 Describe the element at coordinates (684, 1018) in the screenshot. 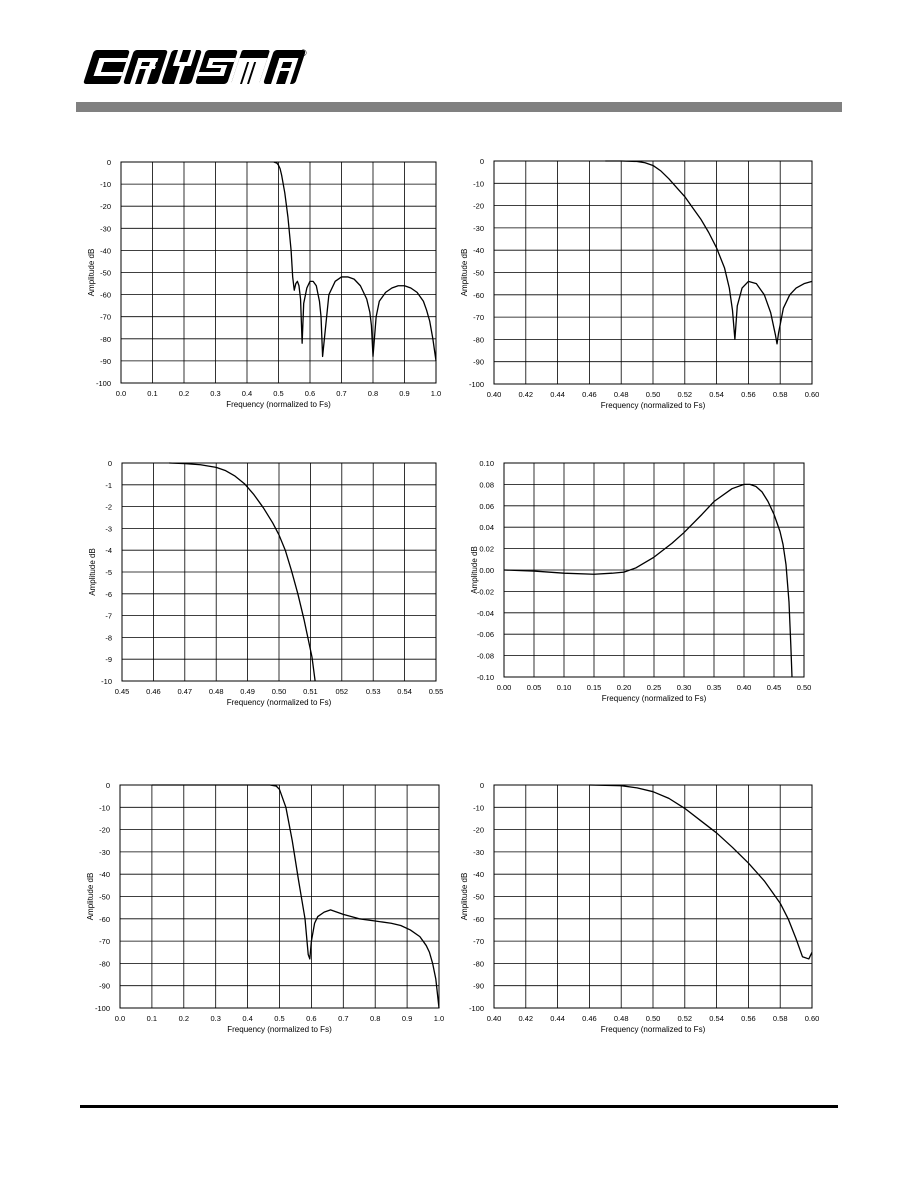

I see `x-tick-label: 0.52` at that location.